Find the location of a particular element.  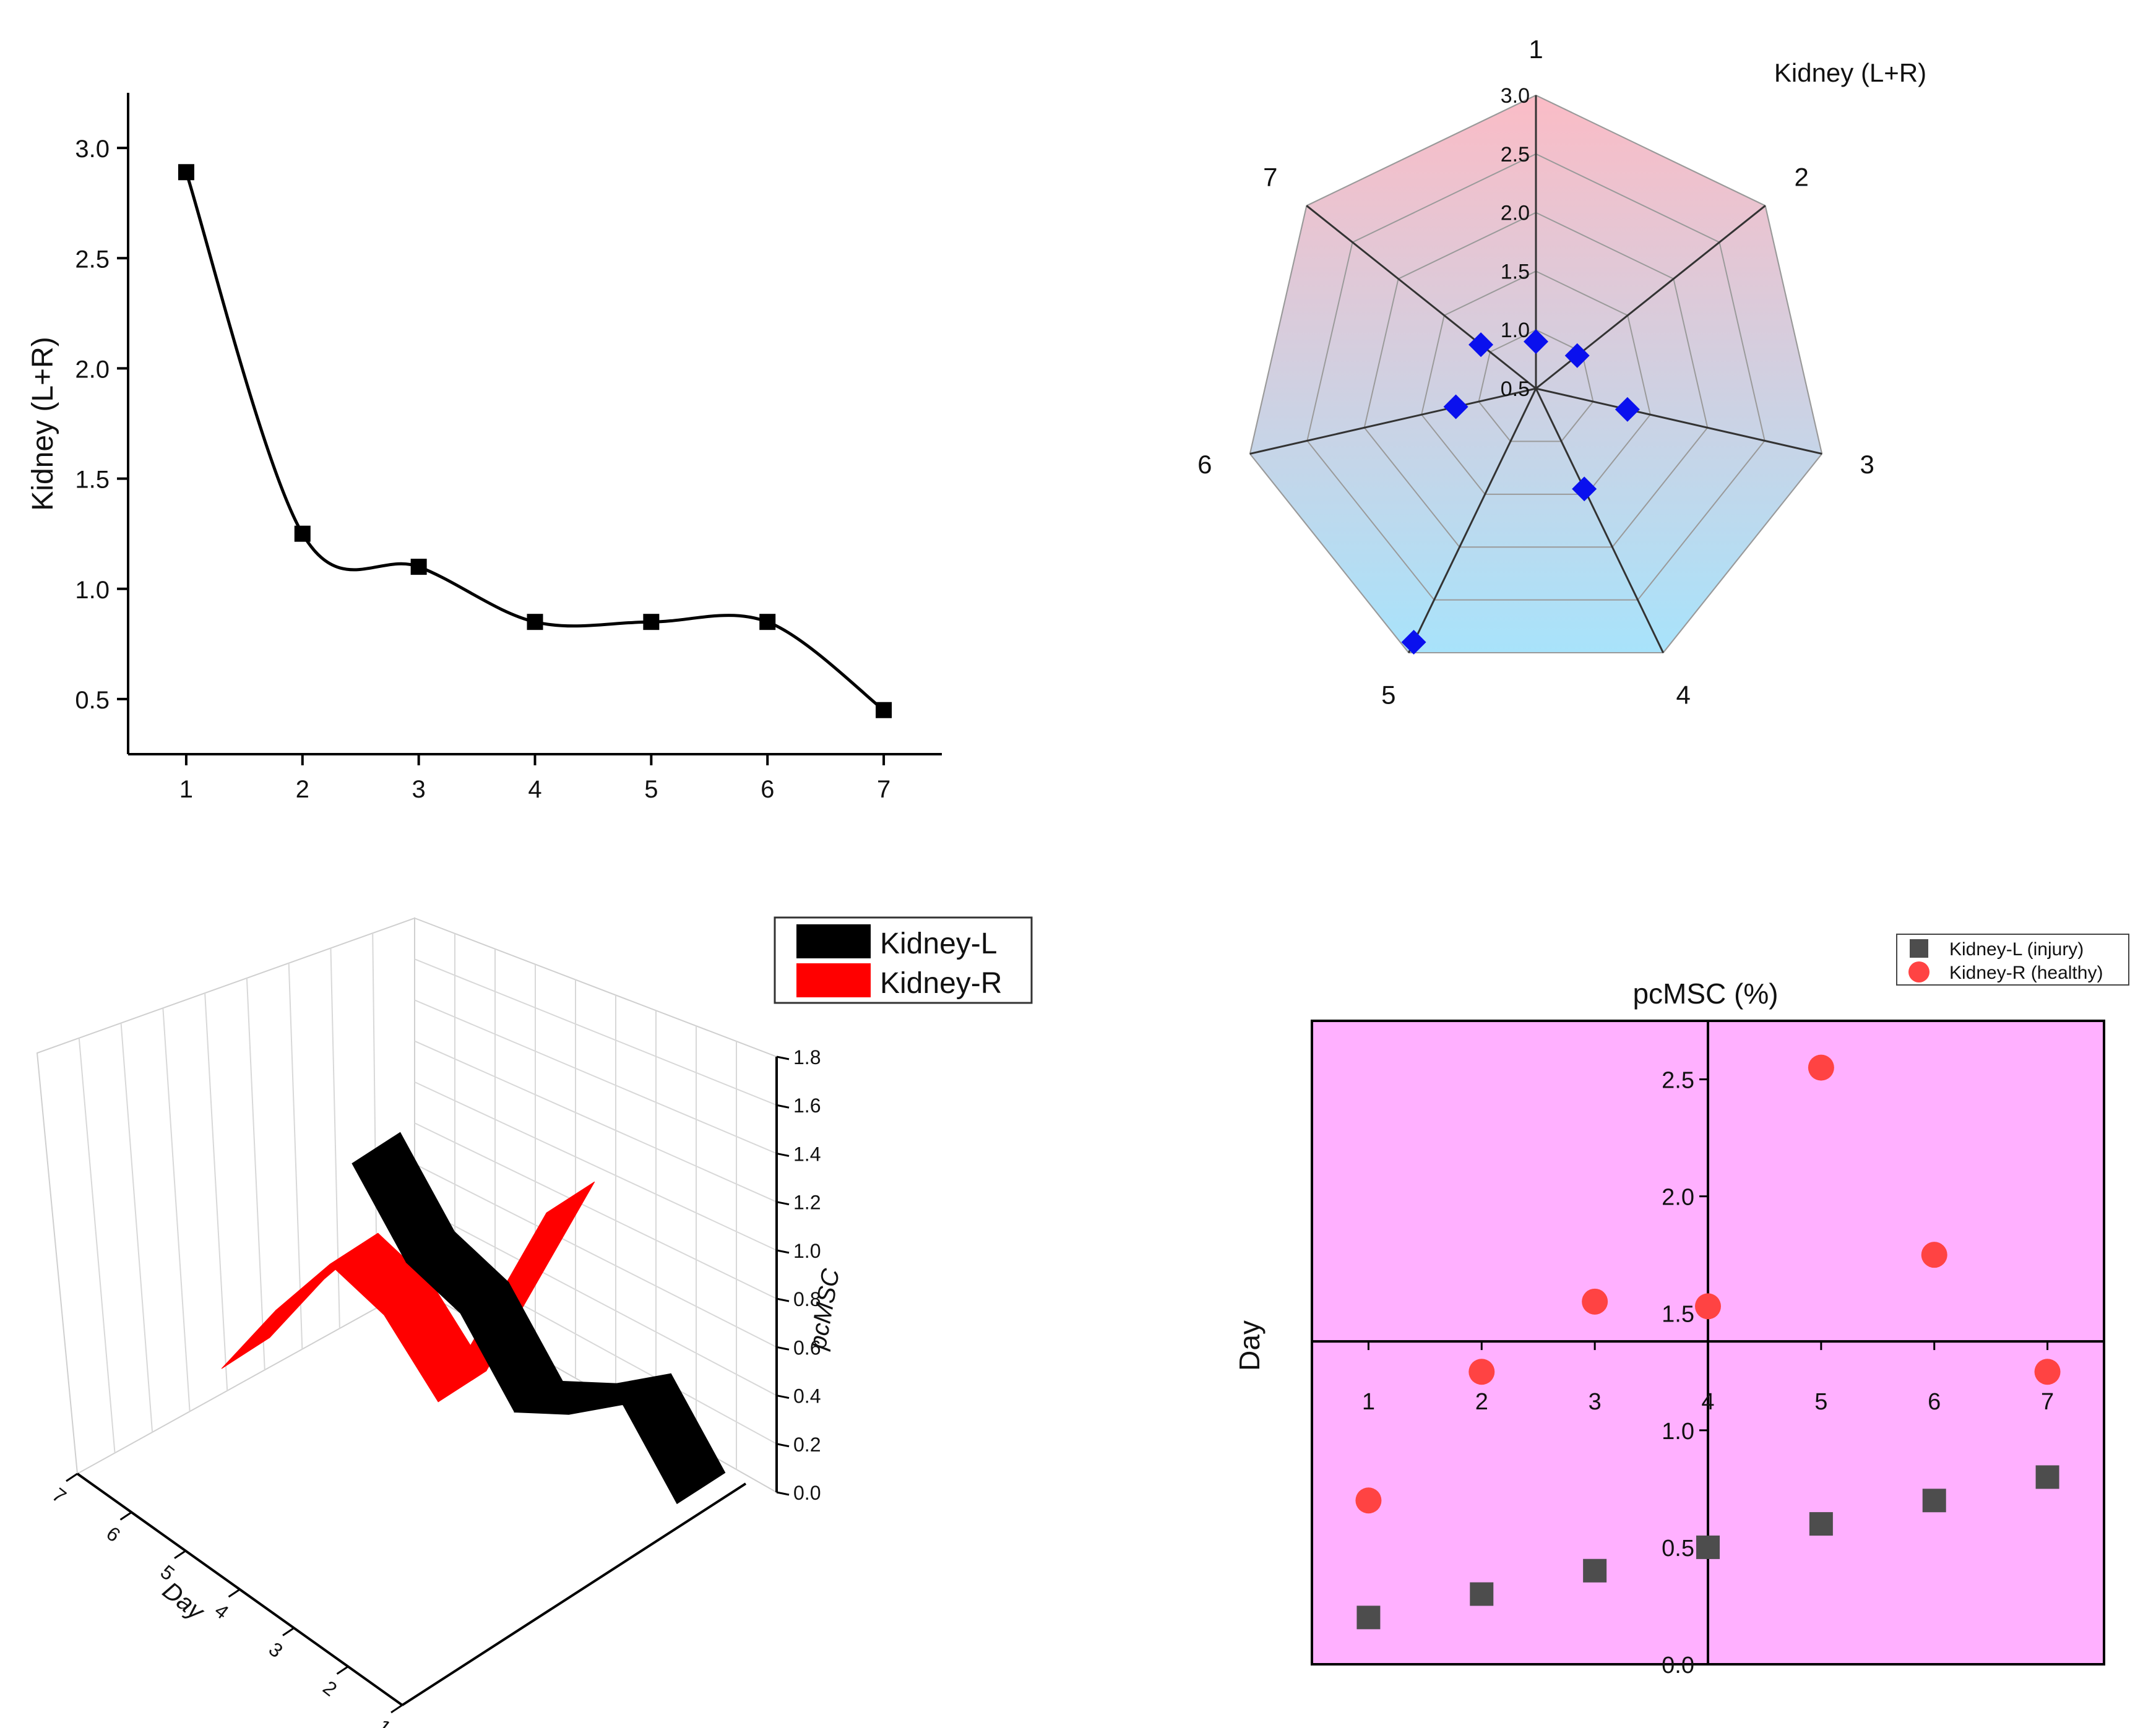

line-y-tick-label: 1.5 is located at coordinates (92, 480).